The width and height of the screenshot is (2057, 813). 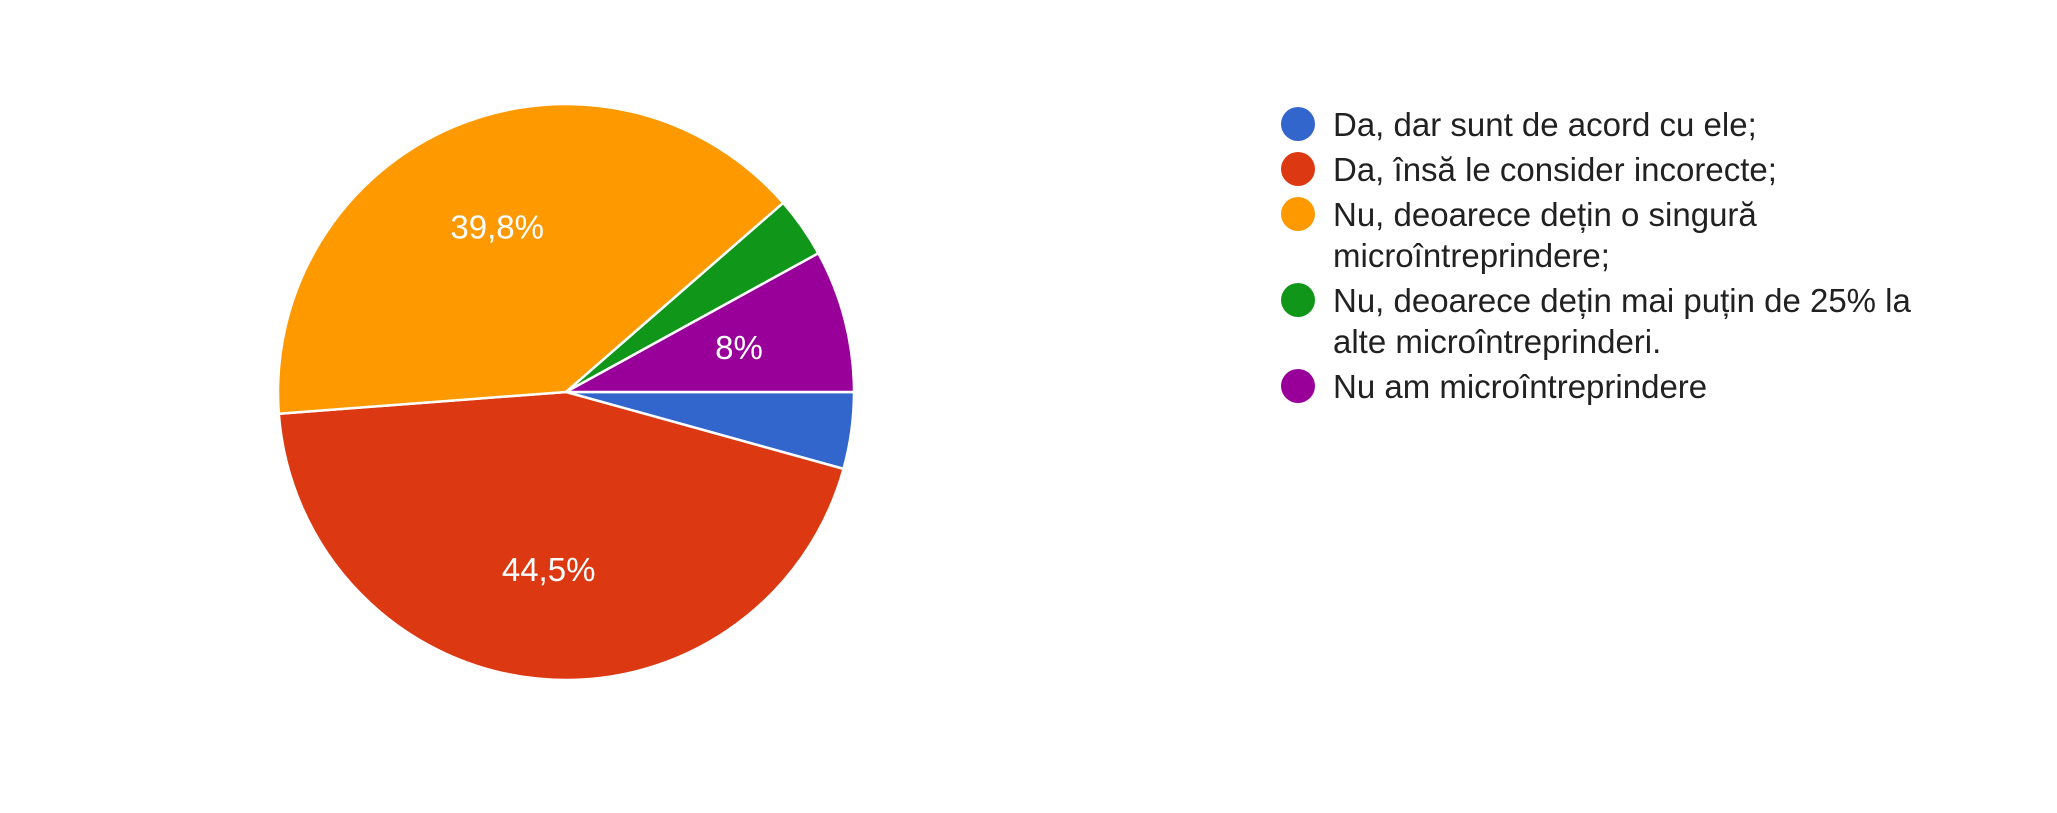 I want to click on legend-label-1: Da, însă le consider incorecte;, so click(x=1555, y=169).